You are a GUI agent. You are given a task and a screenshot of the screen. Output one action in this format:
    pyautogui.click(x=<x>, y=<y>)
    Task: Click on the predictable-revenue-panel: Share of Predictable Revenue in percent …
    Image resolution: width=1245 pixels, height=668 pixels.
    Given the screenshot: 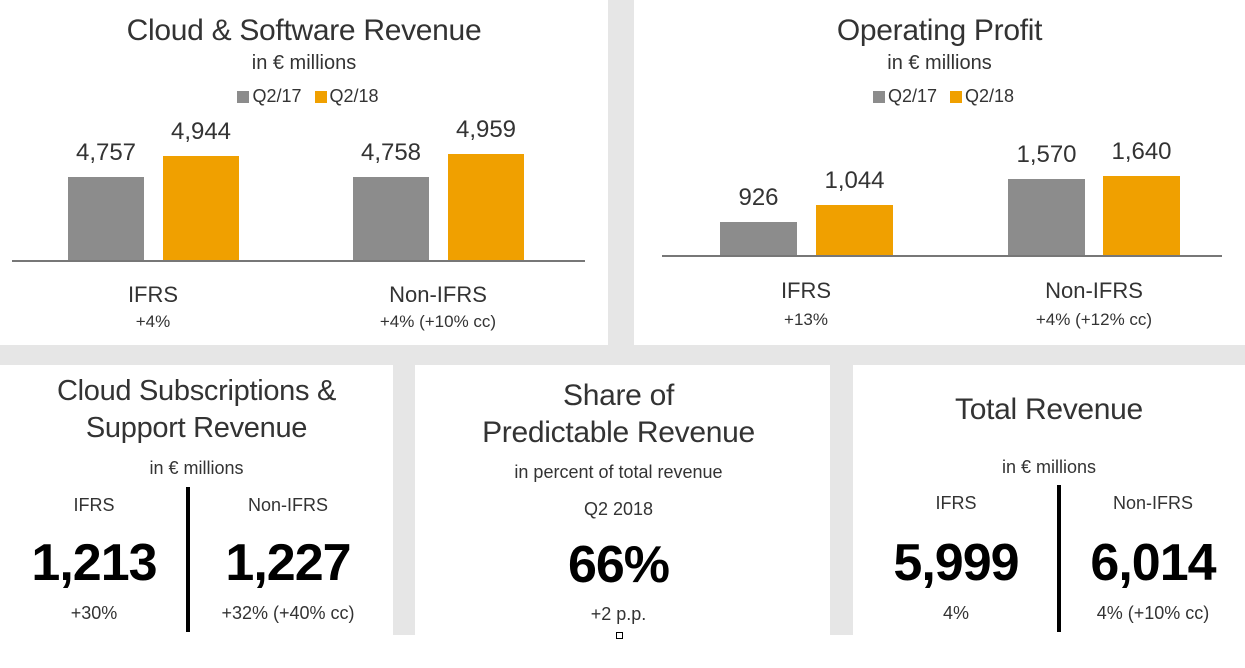 What is the action you would take?
    pyautogui.click(x=622, y=500)
    